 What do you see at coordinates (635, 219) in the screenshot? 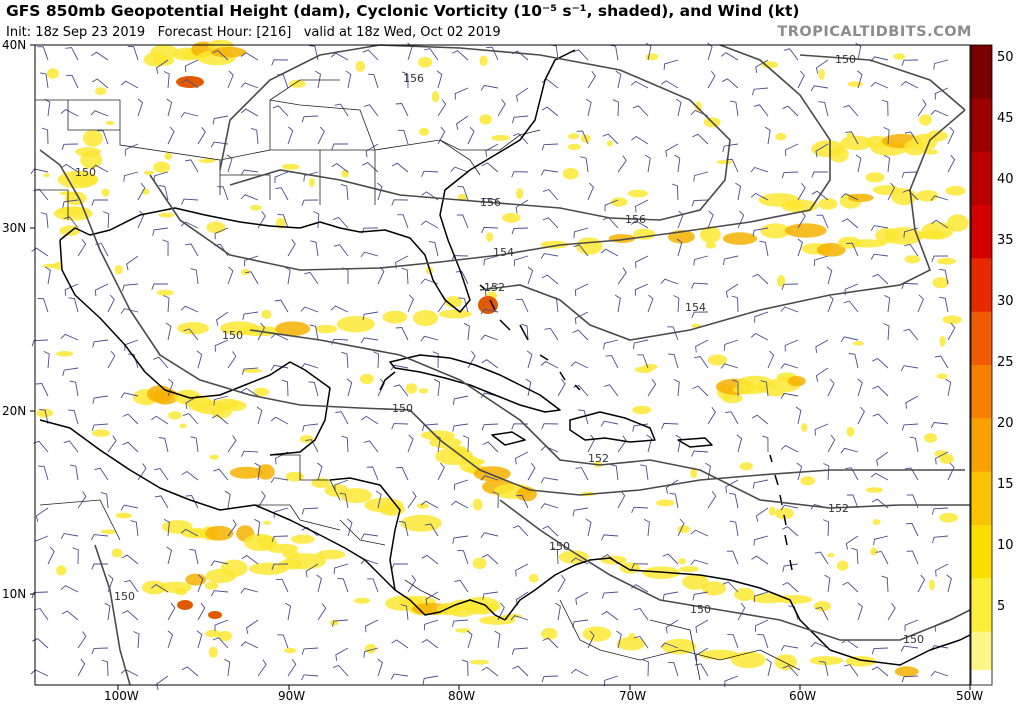
I see `contour-label: 156` at bounding box center [635, 219].